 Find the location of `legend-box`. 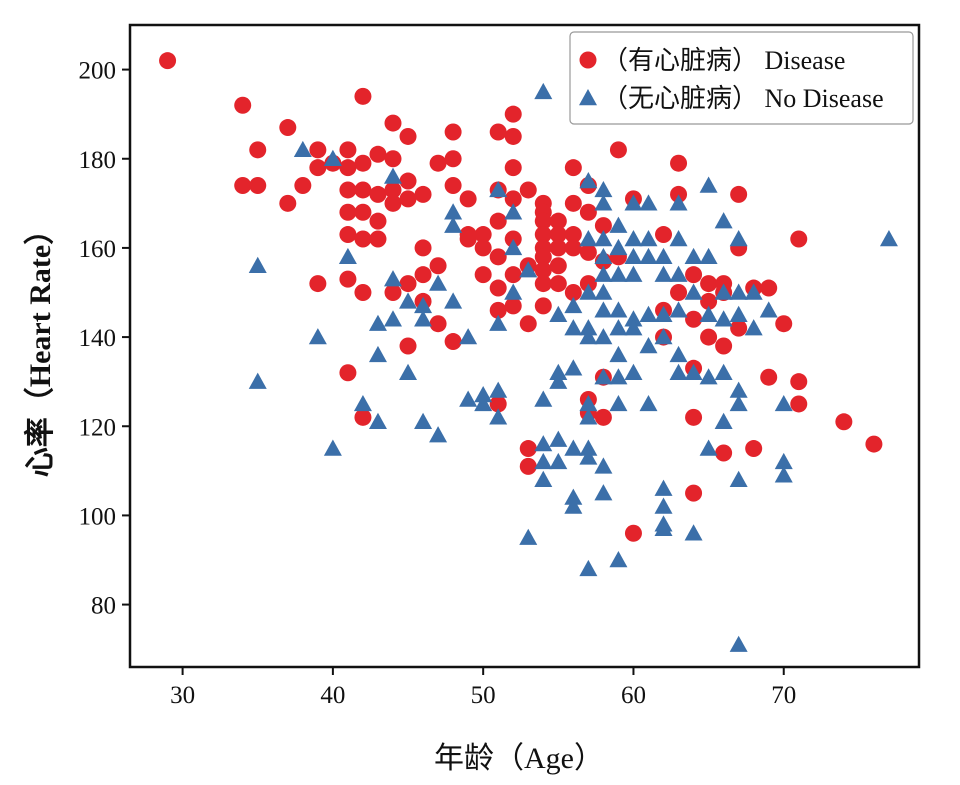

legend-box is located at coordinates (741, 78).